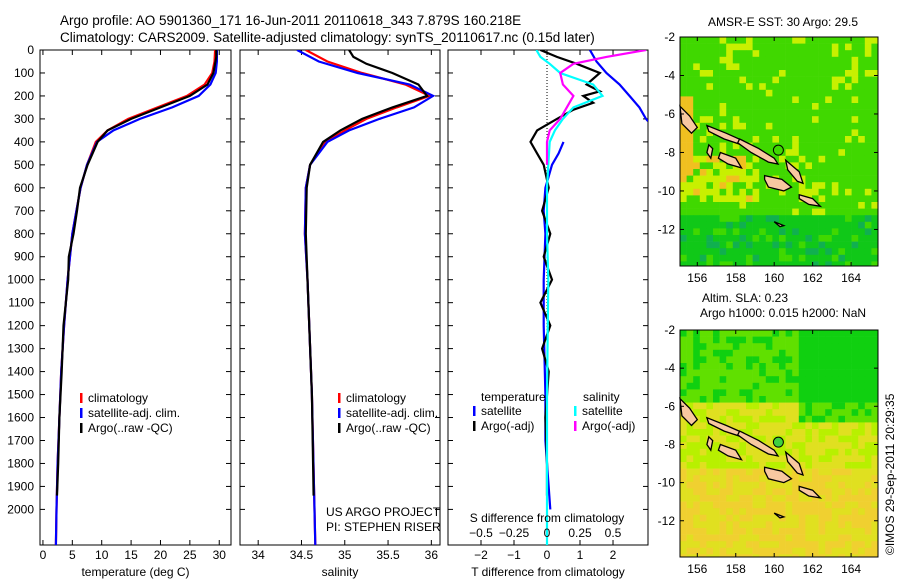 This screenshot has width=900, height=580. Describe the element at coordinates (514, 533) in the screenshot. I see `s-tick-label: −0.25` at that location.